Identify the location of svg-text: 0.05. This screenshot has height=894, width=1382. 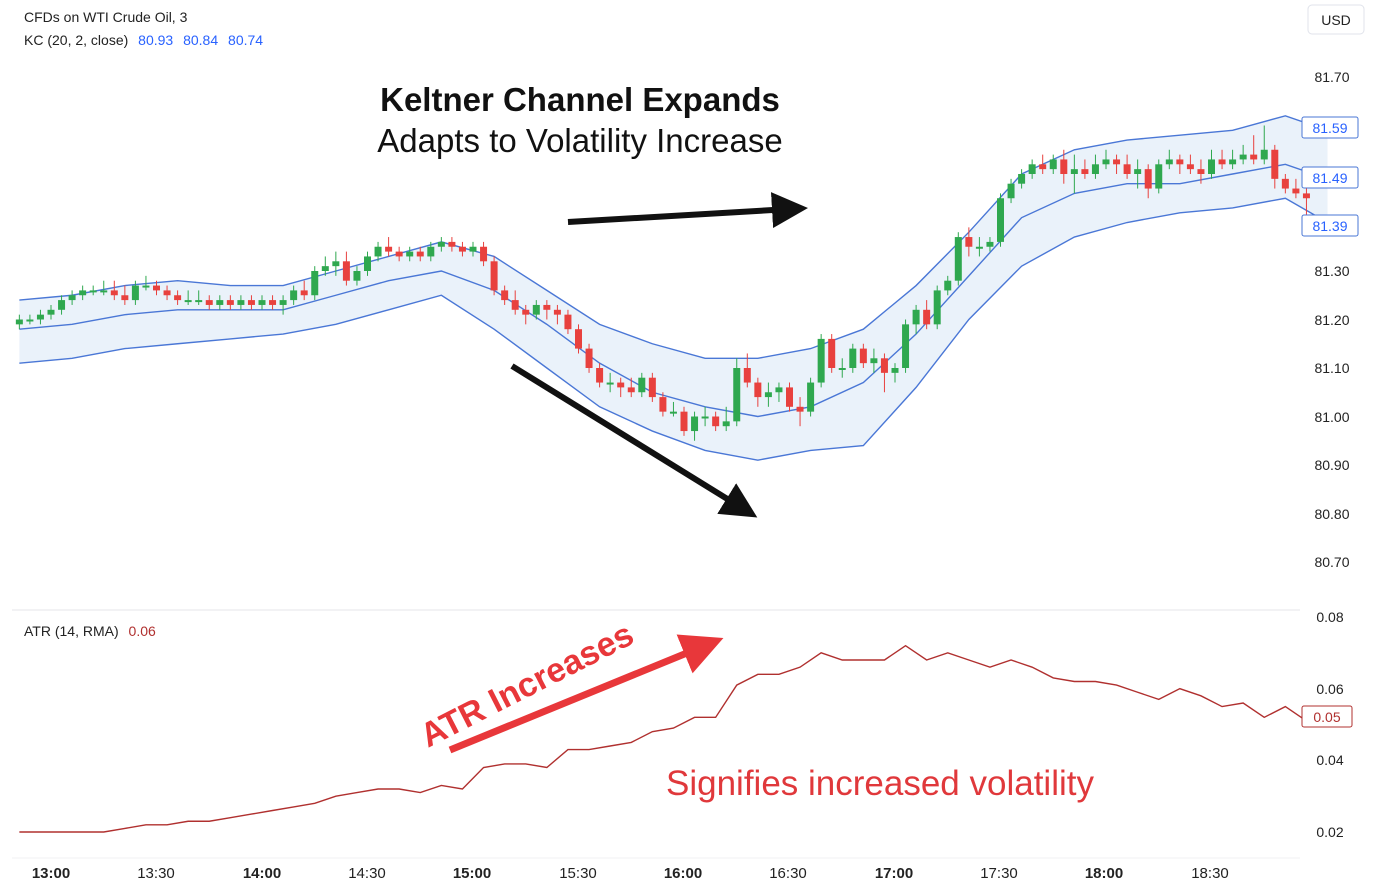
(1326, 717).